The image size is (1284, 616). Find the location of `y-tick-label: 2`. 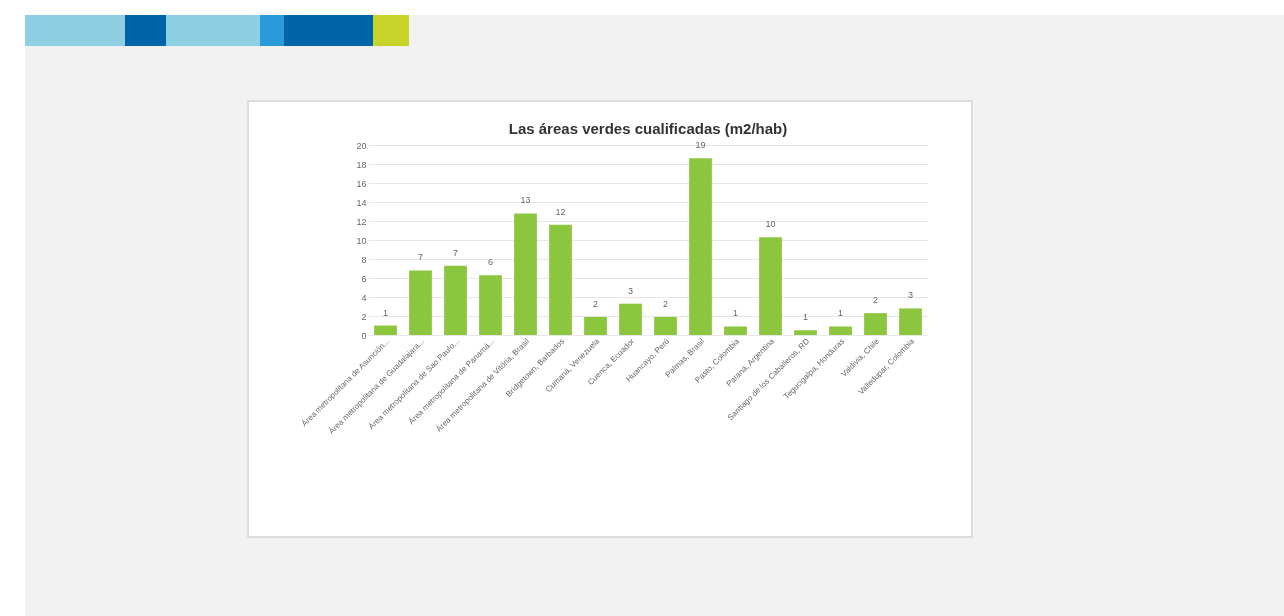

y-tick-label: 2 is located at coordinates (364, 316).